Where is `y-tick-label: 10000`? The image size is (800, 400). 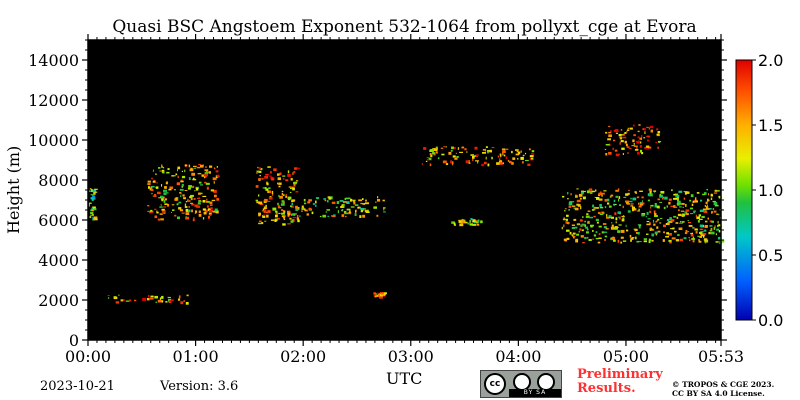
y-tick-label: 10000 is located at coordinates (53, 140).